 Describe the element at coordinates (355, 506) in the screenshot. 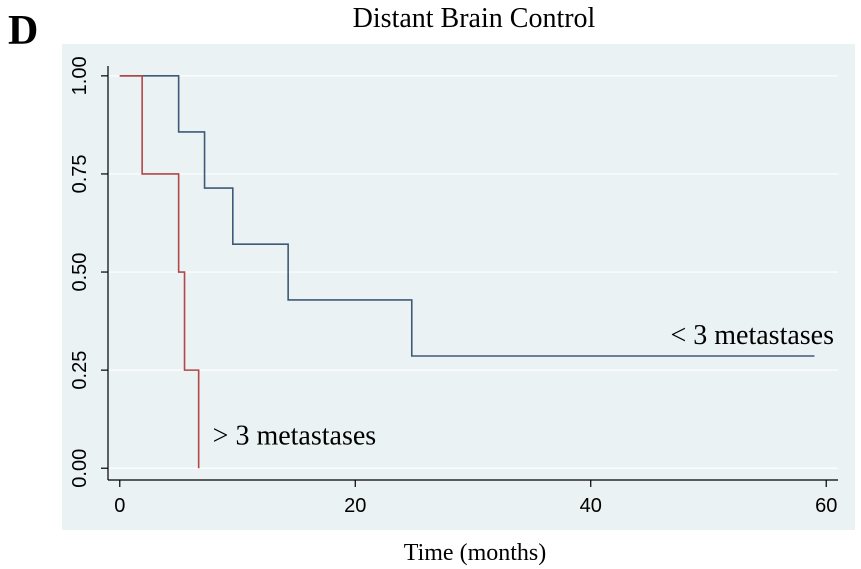

I see `x-tick-label: 20` at that location.